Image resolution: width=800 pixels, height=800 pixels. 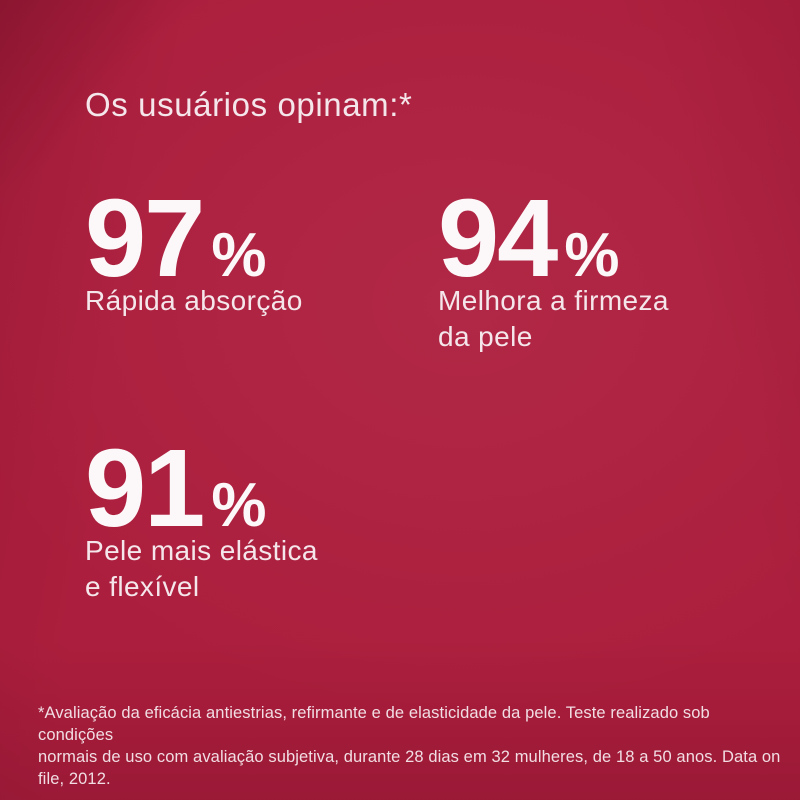 What do you see at coordinates (249, 104) in the screenshot?
I see `page-title: Os usuários opinam:*` at bounding box center [249, 104].